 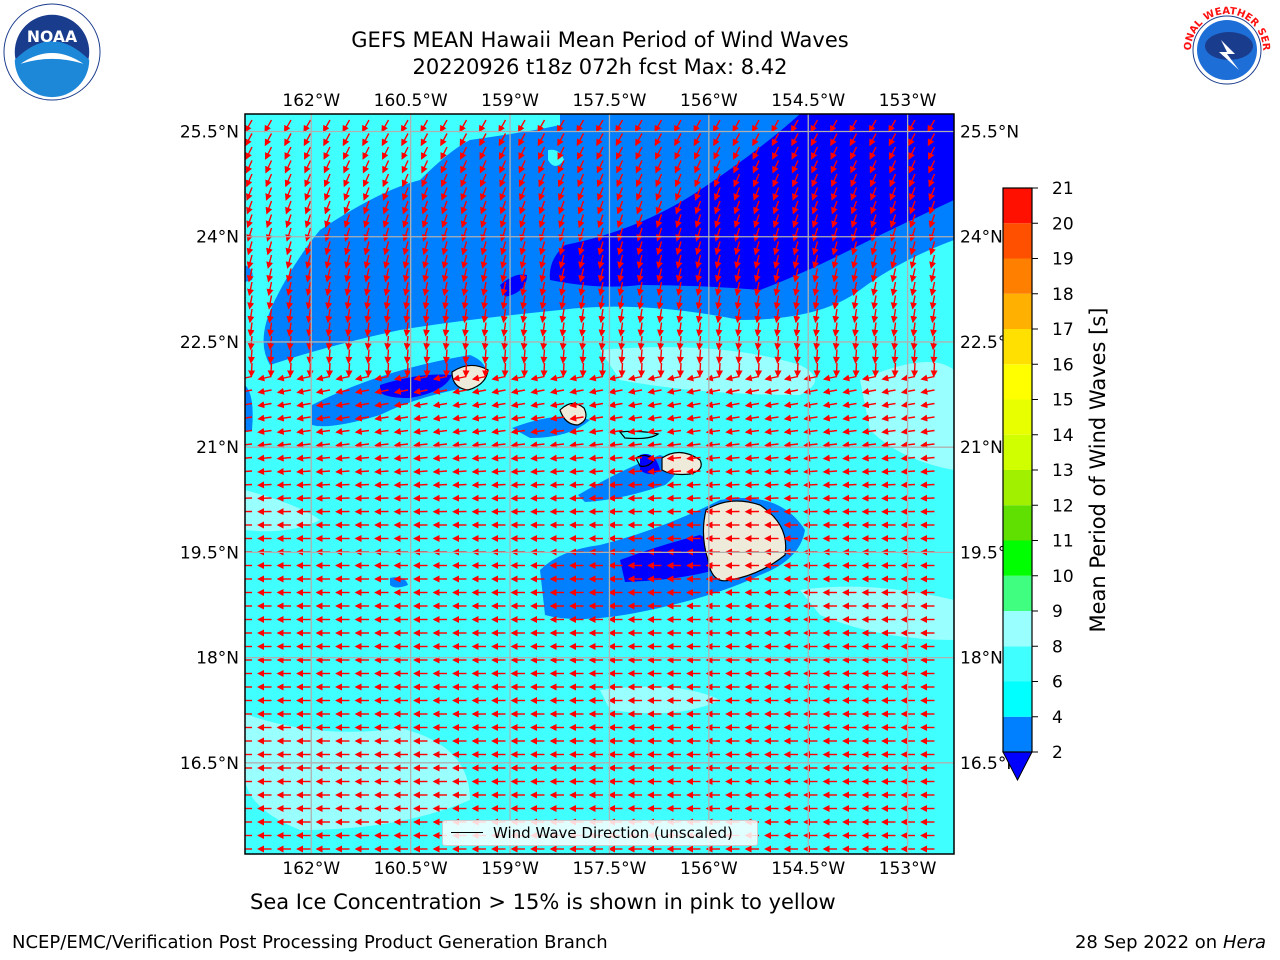 I want to click on lat-tick-label: 18°N, so click(x=981, y=659).